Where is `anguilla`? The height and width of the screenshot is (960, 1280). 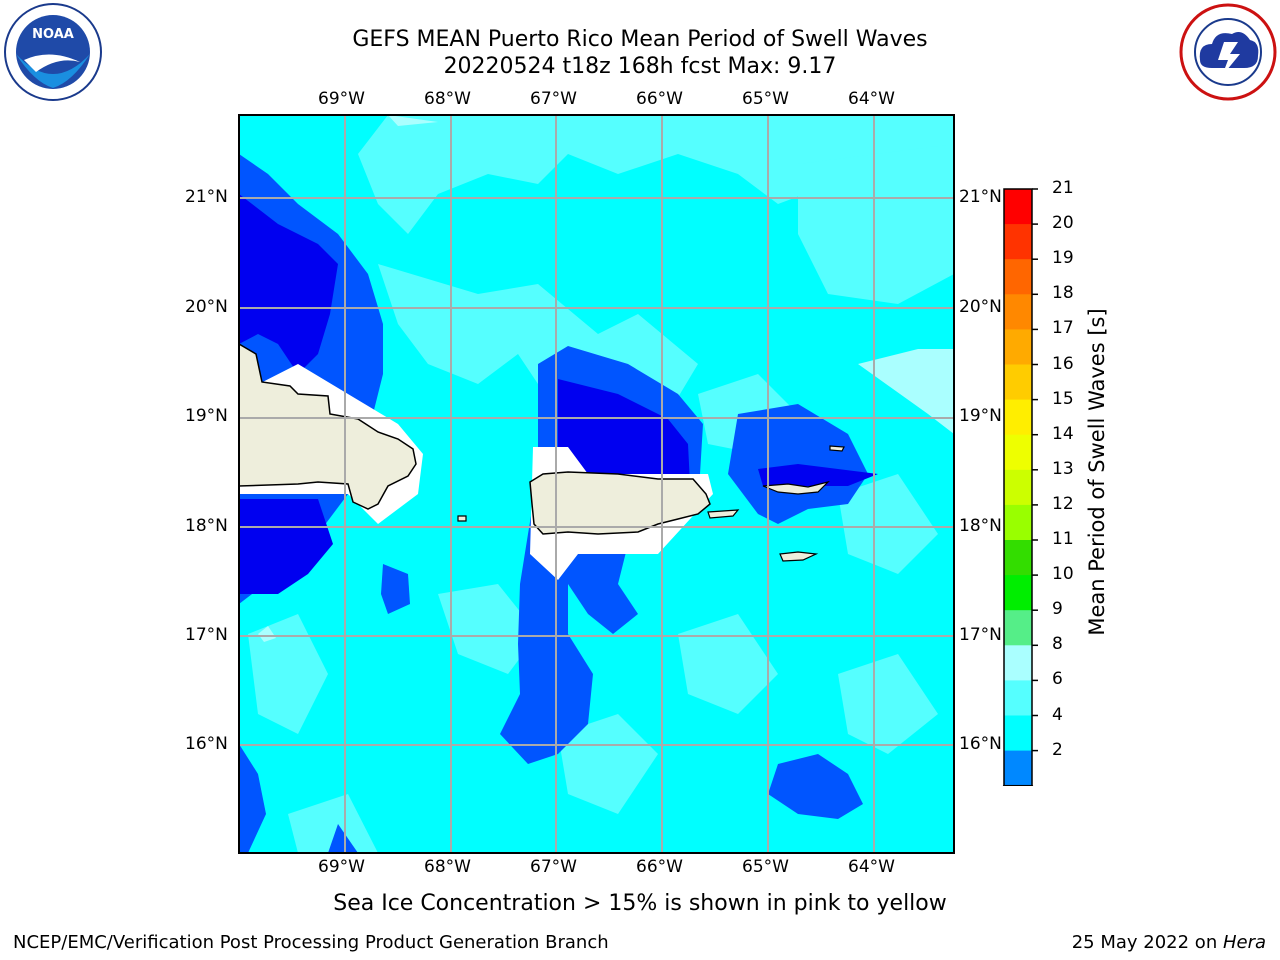 anguilla is located at coordinates (837, 448).